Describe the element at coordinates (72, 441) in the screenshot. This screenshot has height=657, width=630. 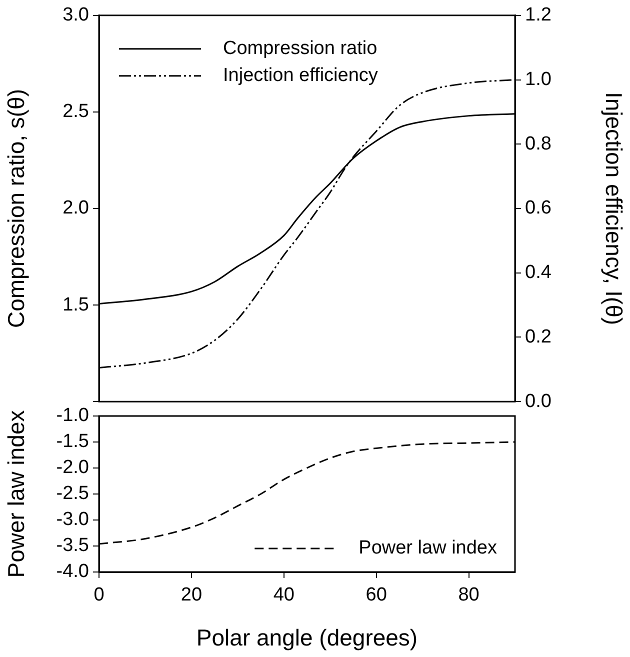
I see `y-tick-label: -1.5` at that location.